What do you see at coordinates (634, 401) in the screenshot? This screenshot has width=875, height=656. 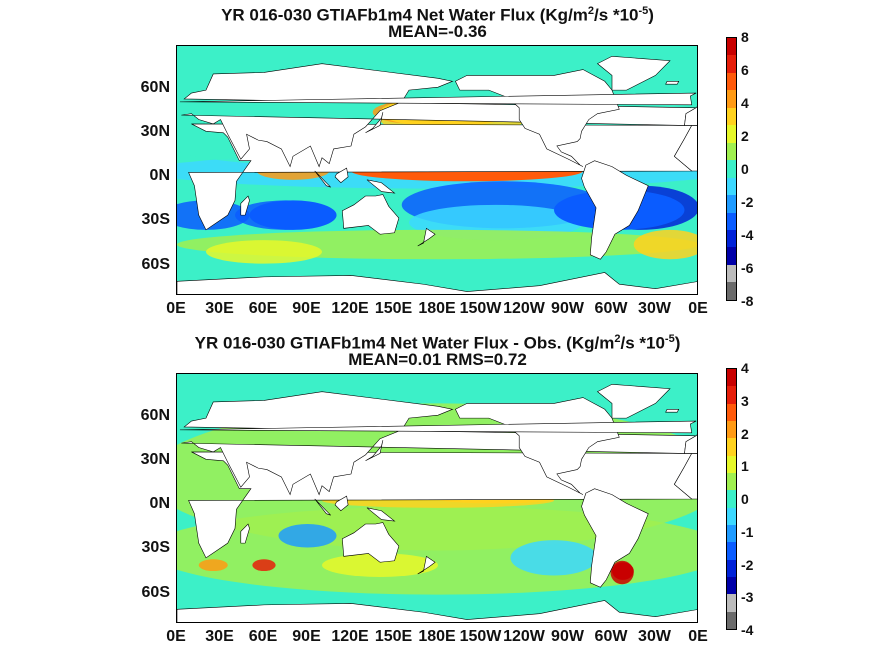 I see `land-greenland` at bounding box center [634, 401].